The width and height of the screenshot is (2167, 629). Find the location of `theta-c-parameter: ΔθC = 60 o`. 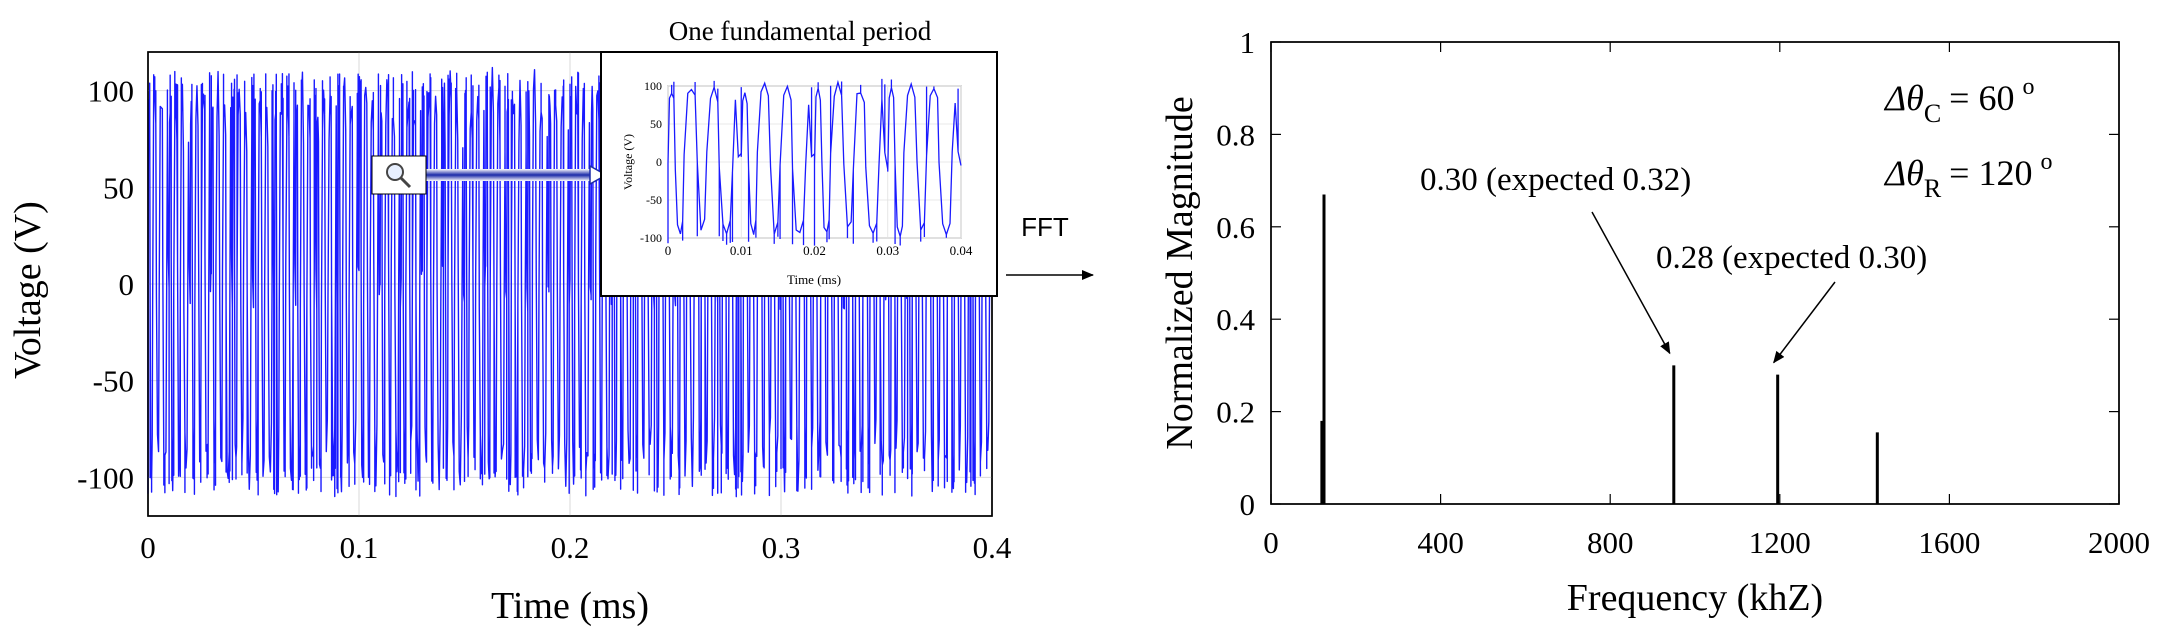

theta-c-parameter: ΔθC = 60 o is located at coordinates (1958, 101).